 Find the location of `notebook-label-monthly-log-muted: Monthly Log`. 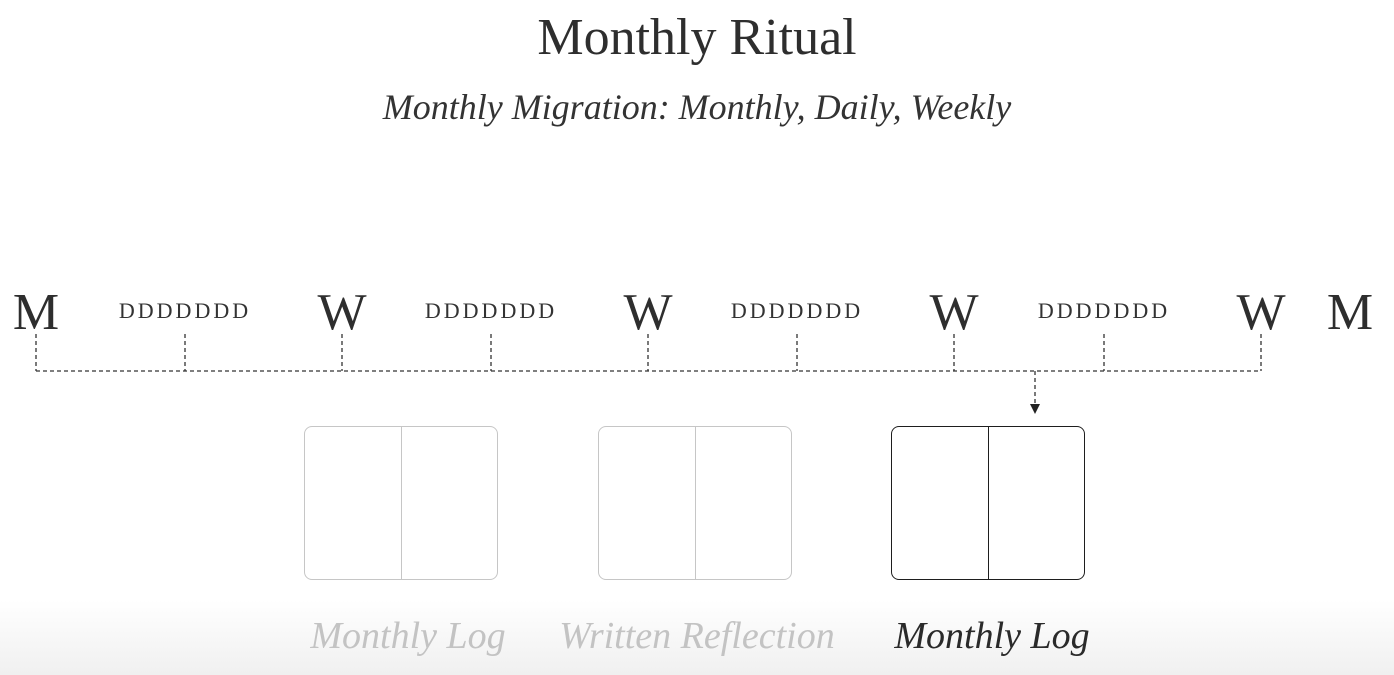

notebook-label-monthly-log-muted: Monthly Log is located at coordinates (408, 636).